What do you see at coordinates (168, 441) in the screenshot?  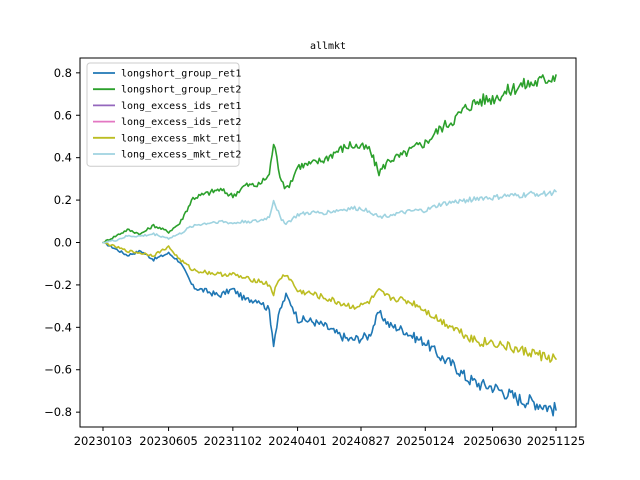 I see `x-tick-label: 20230605` at bounding box center [168, 441].